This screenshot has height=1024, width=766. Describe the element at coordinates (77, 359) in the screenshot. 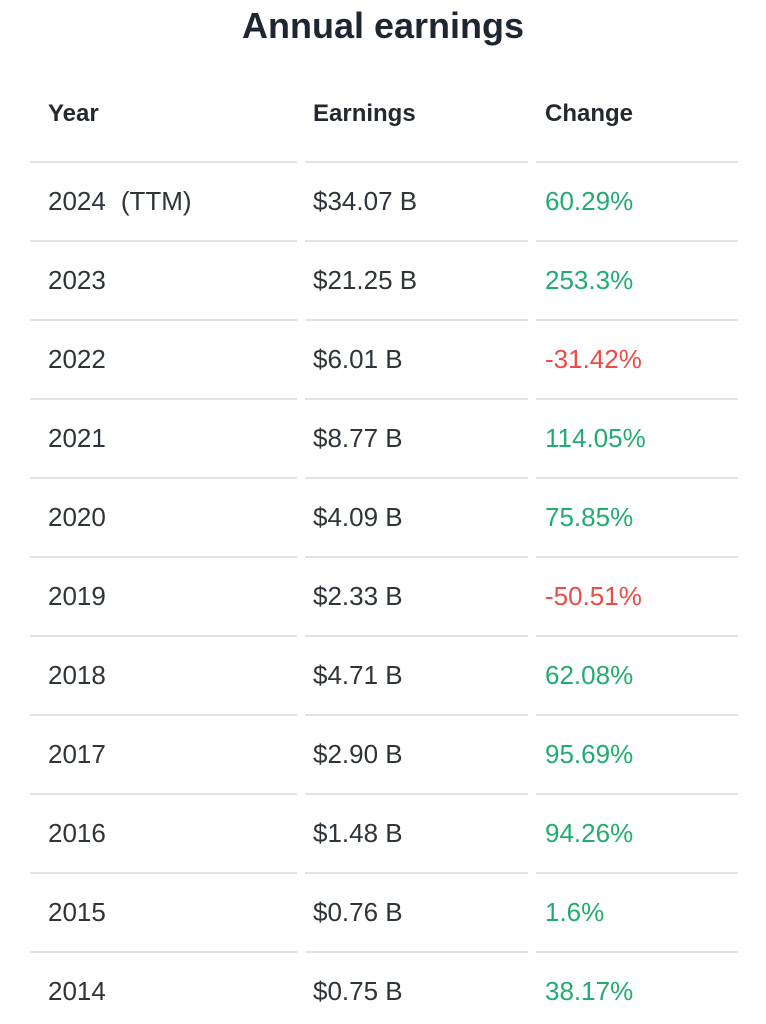

I see `year-value: 2022` at that location.